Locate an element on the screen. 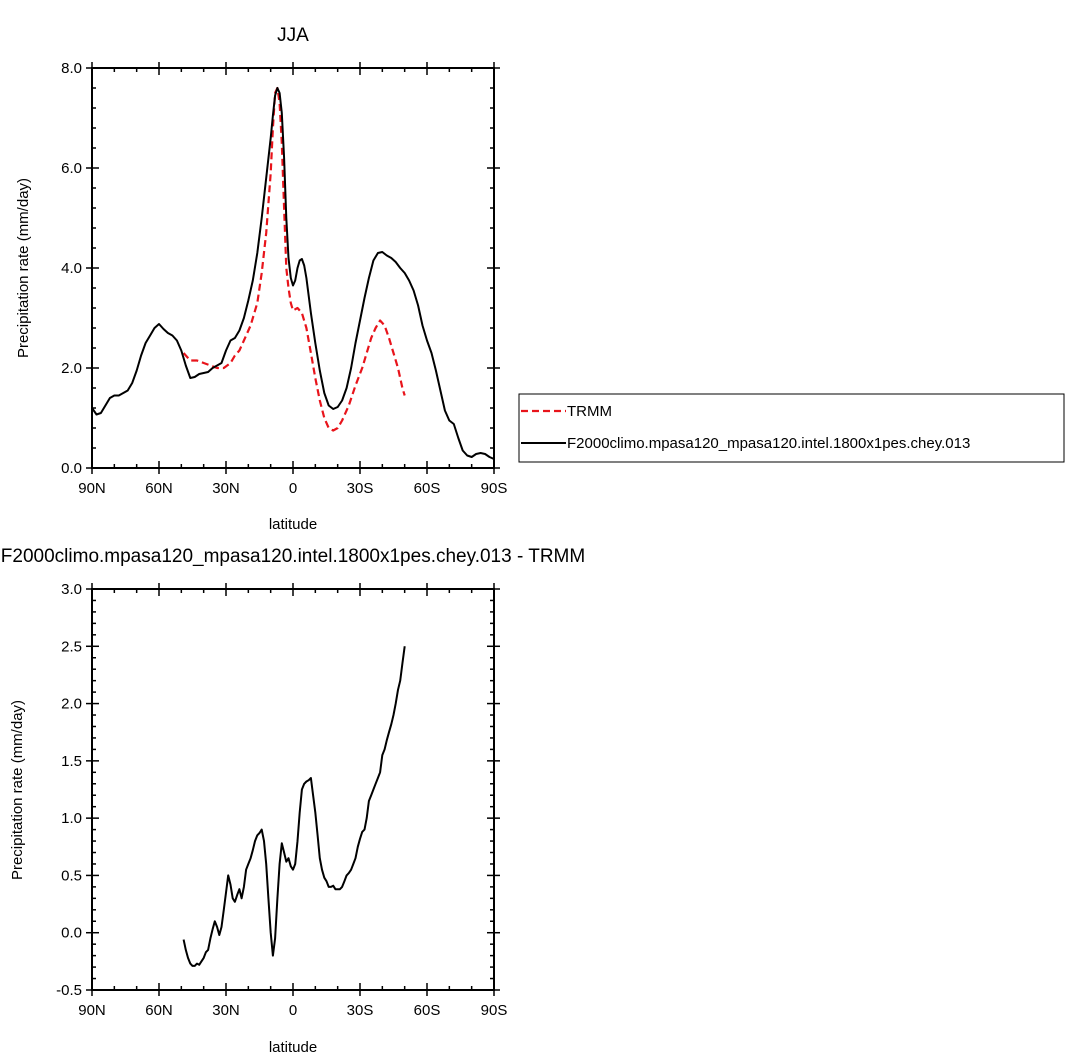 Image resolution: width=1081 pixels, height=1059 pixels. top-plot-frame is located at coordinates (293, 268).